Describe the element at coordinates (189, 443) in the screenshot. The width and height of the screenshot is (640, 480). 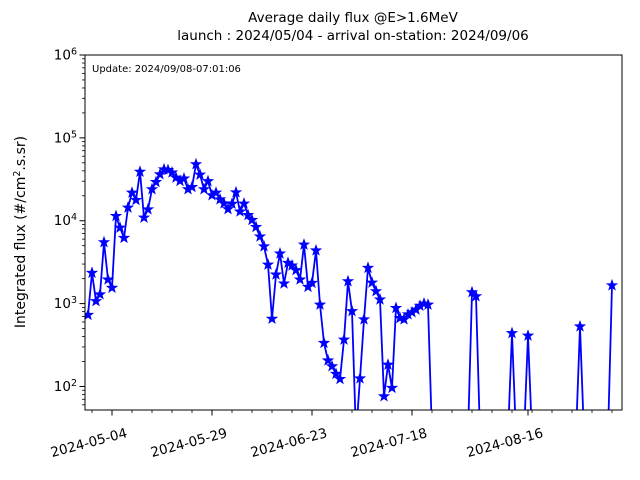
I see `x-tick-label: 2024-05-29` at that location.